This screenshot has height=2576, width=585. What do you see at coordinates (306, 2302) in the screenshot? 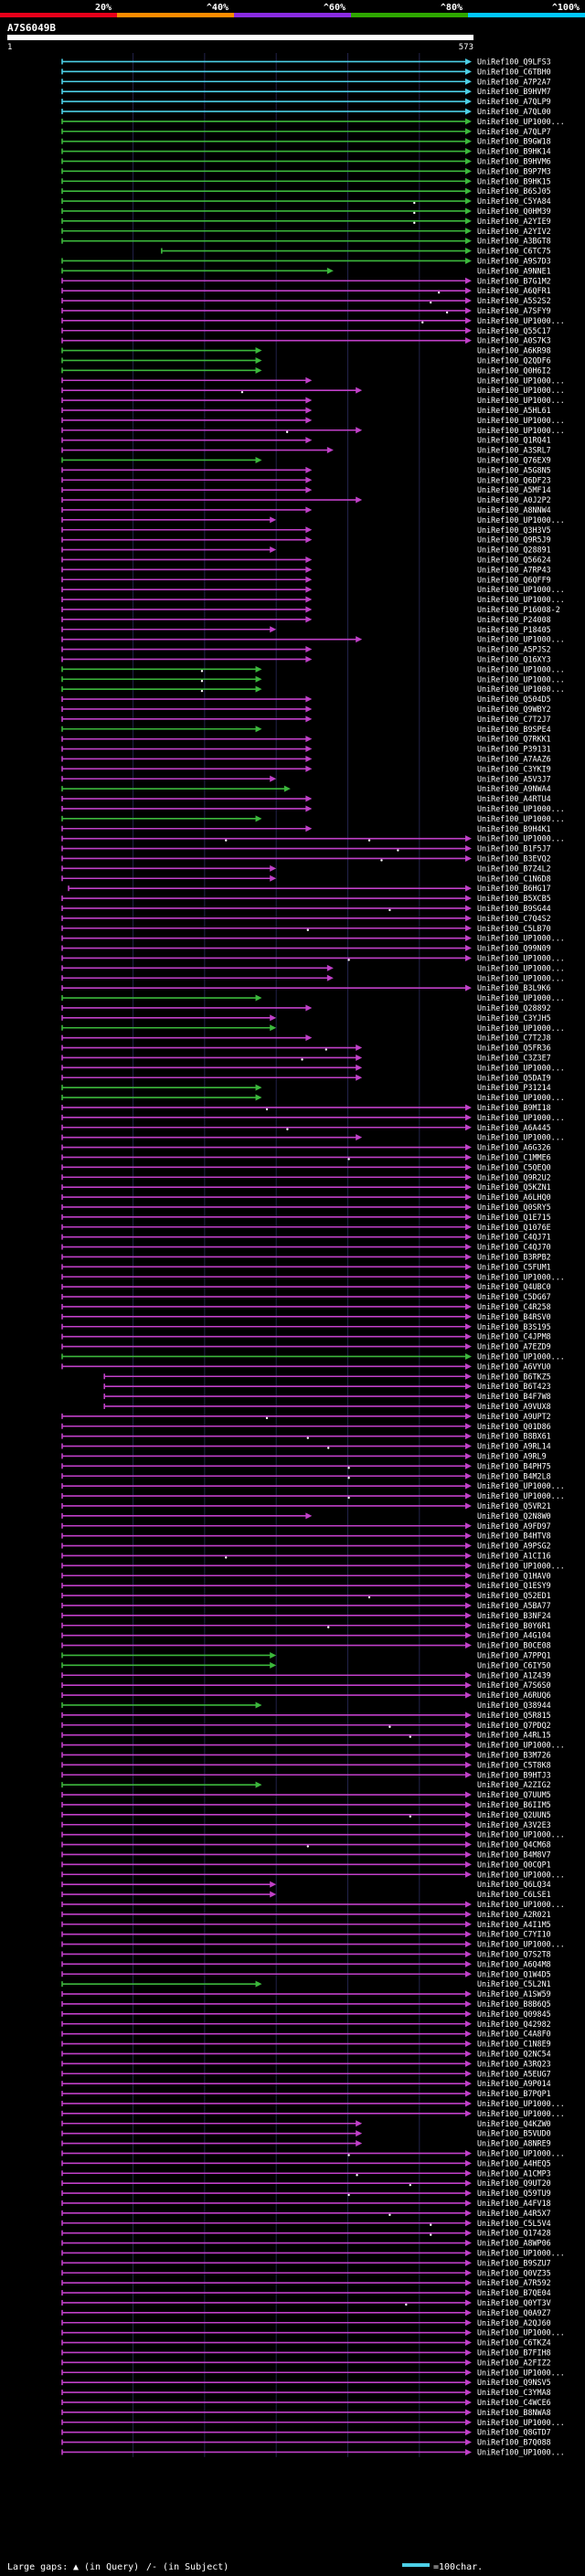
I see `hit-row: UniRef100_Q0YT3V` at bounding box center [306, 2302].